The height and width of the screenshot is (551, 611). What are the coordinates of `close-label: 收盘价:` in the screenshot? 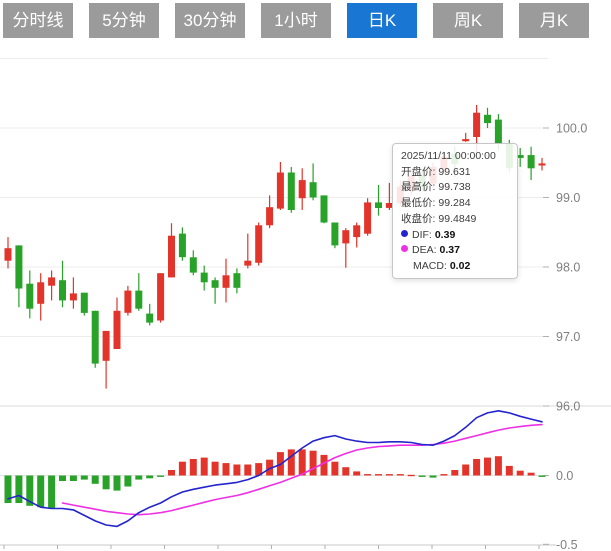 It's located at (418, 218).